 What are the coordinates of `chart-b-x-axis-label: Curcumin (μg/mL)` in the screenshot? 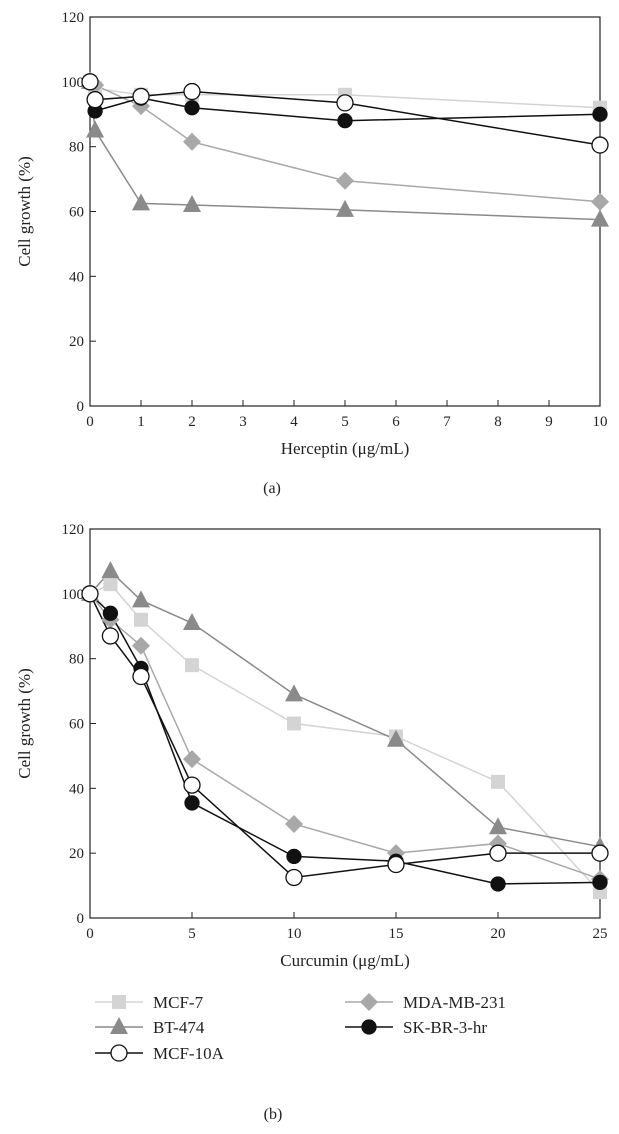 It's located at (345, 960).